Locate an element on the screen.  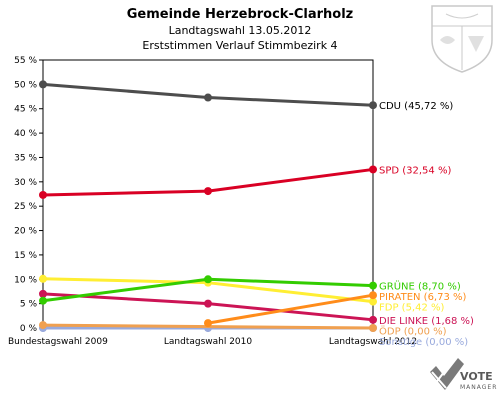
y-tick-label: 15 % is located at coordinates (25, 256).